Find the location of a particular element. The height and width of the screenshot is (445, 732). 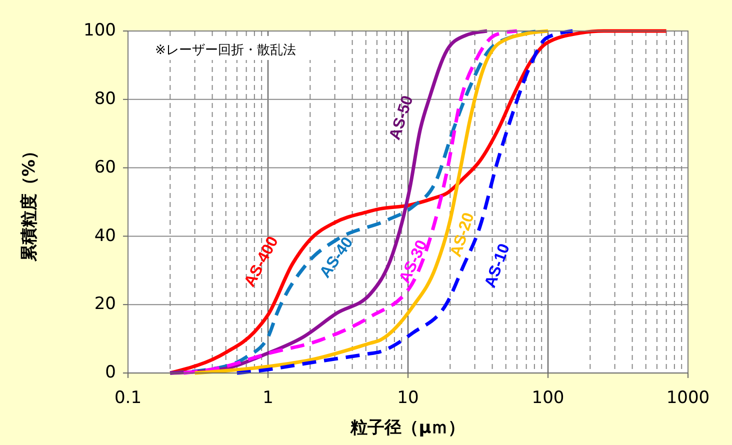

y-tick-label: 60 is located at coordinates (105, 167).